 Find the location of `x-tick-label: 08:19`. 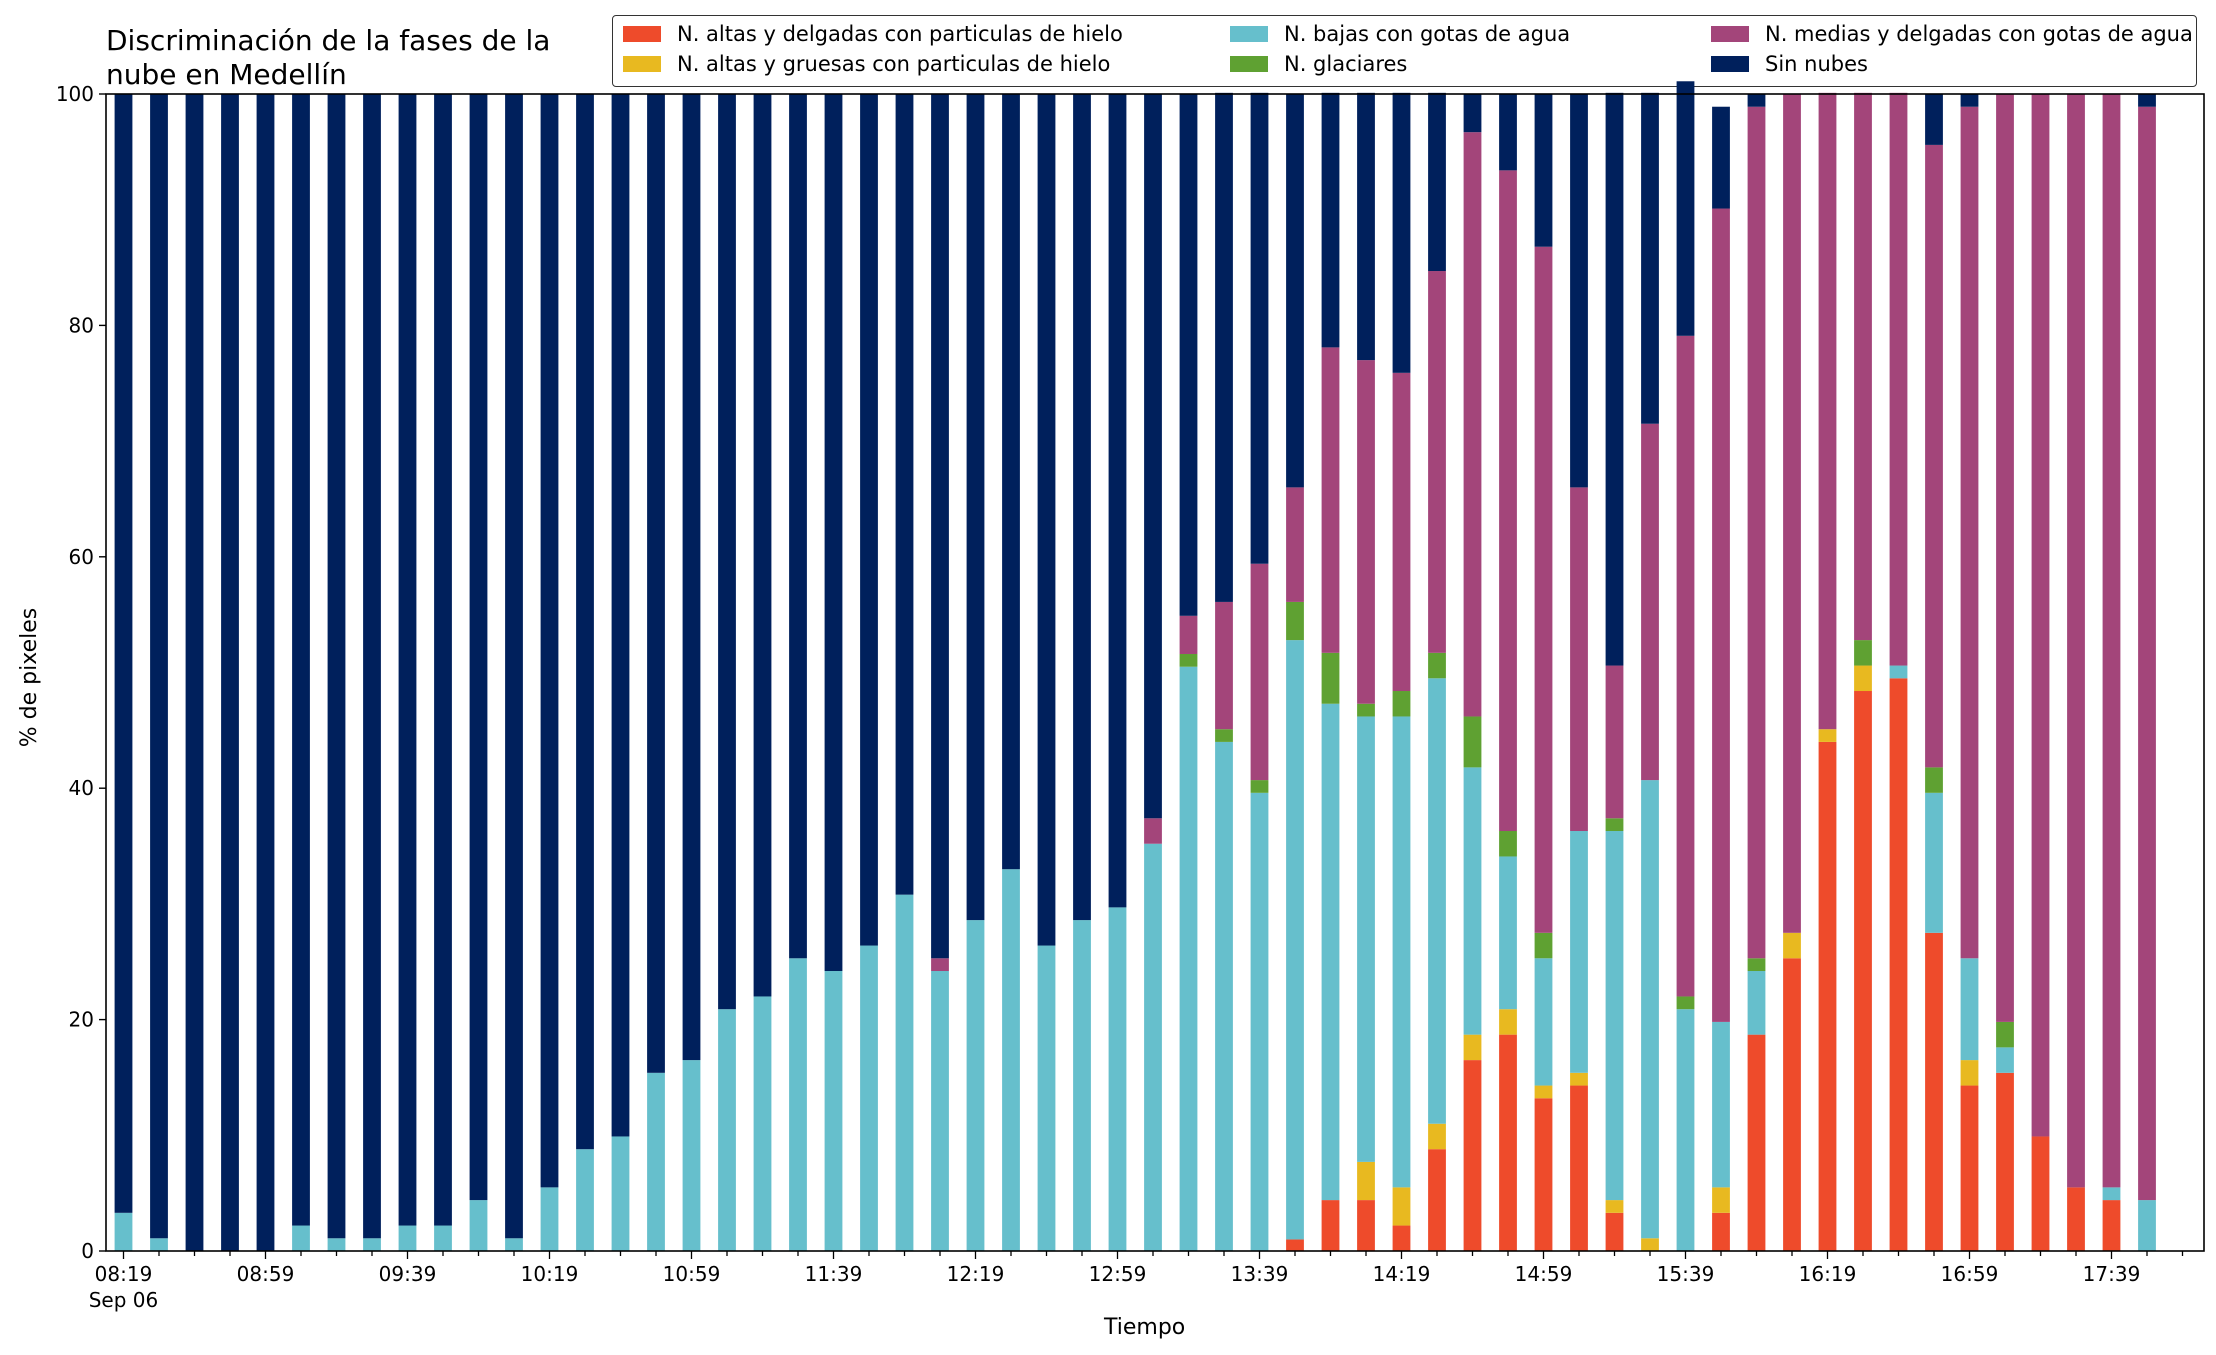

x-tick-label: 08:19 is located at coordinates (124, 1274).